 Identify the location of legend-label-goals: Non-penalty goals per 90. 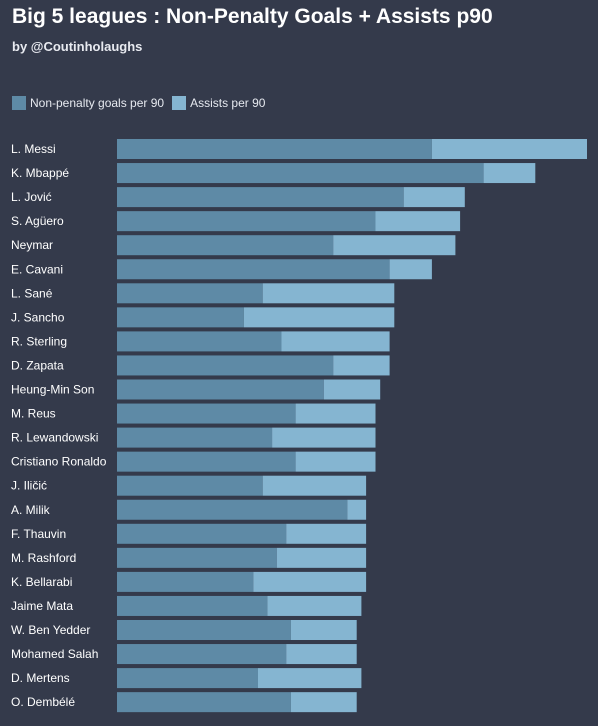
(97, 103).